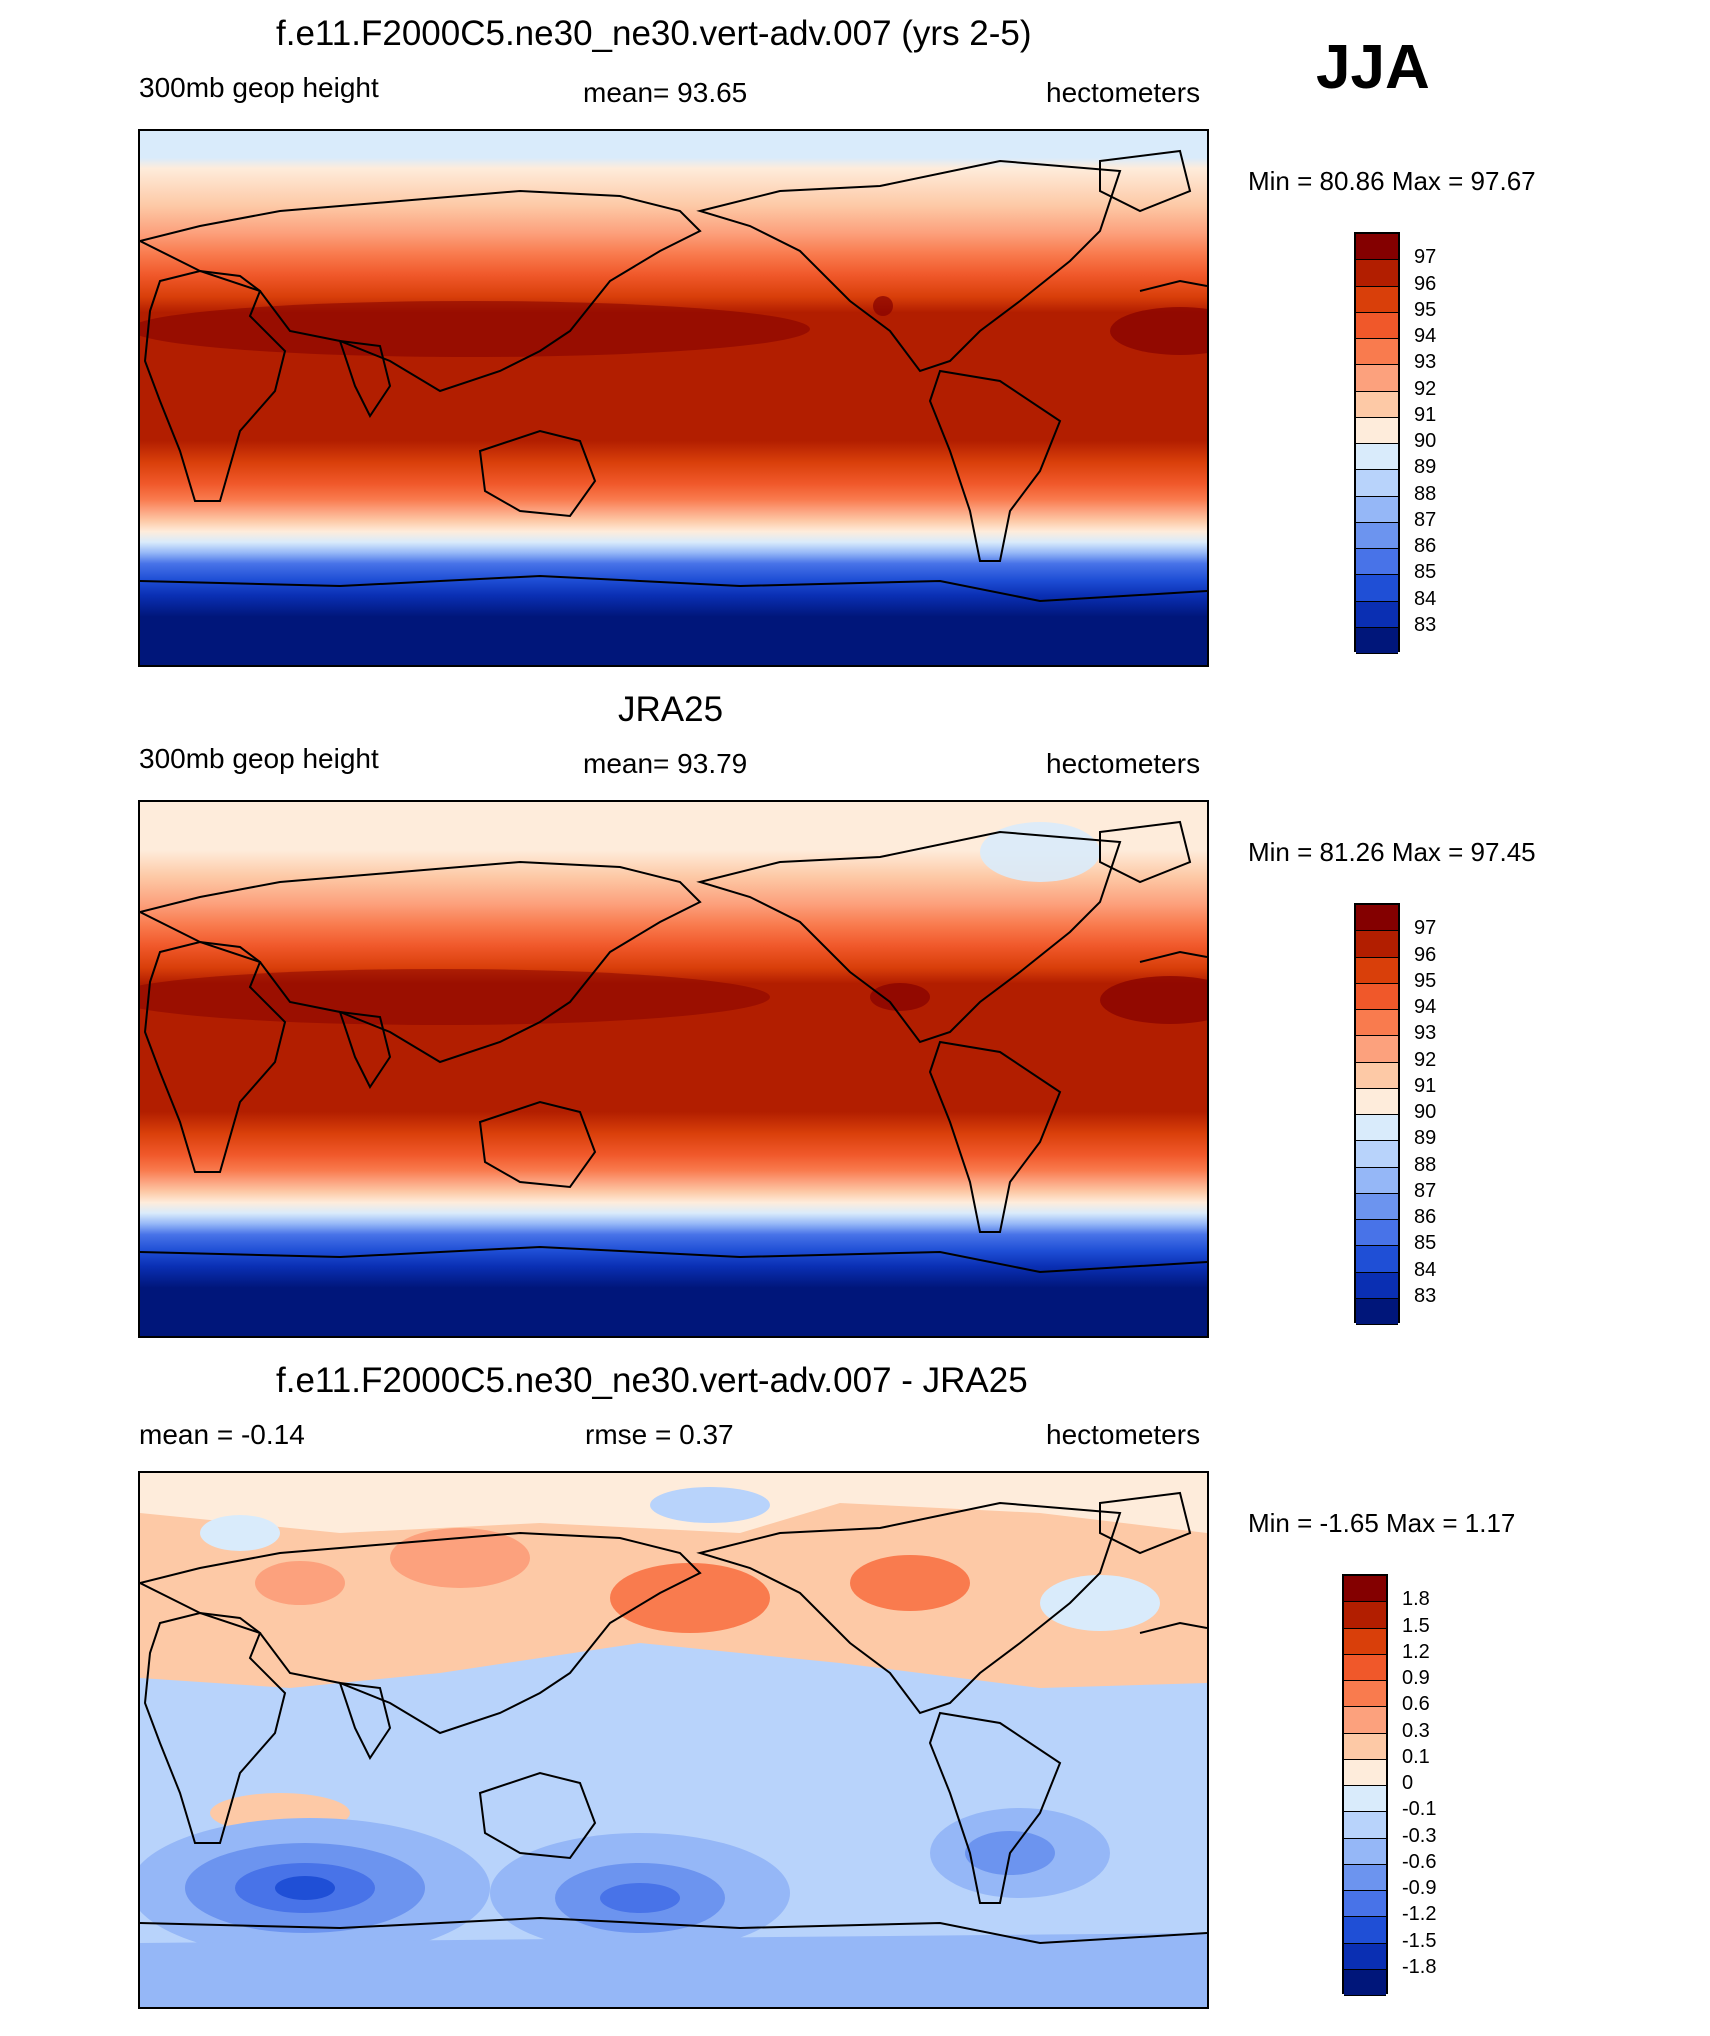  Describe the element at coordinates (1425, 1295) in the screenshot. I see `colorbar-label: 83` at that location.